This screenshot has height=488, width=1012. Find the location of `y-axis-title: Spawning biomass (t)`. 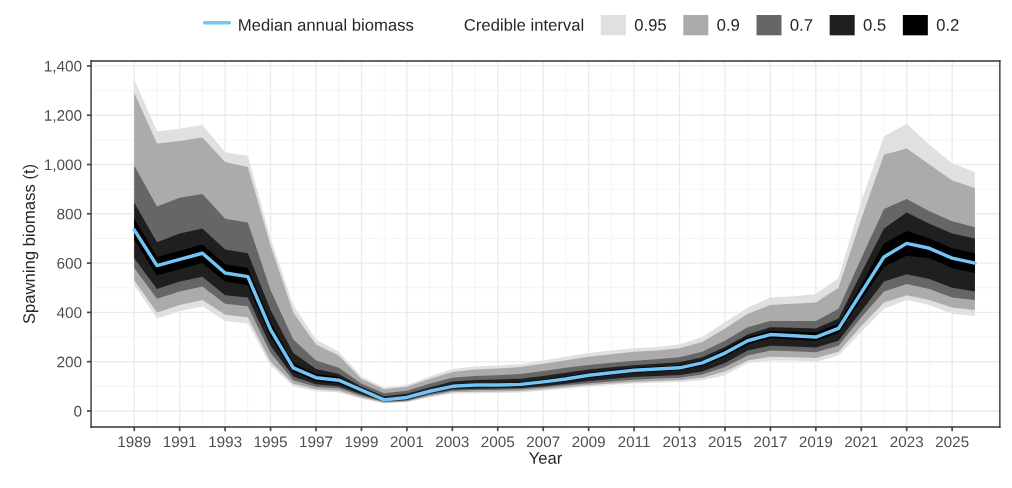

y-axis-title: Spawning biomass (t) is located at coordinates (30, 244).